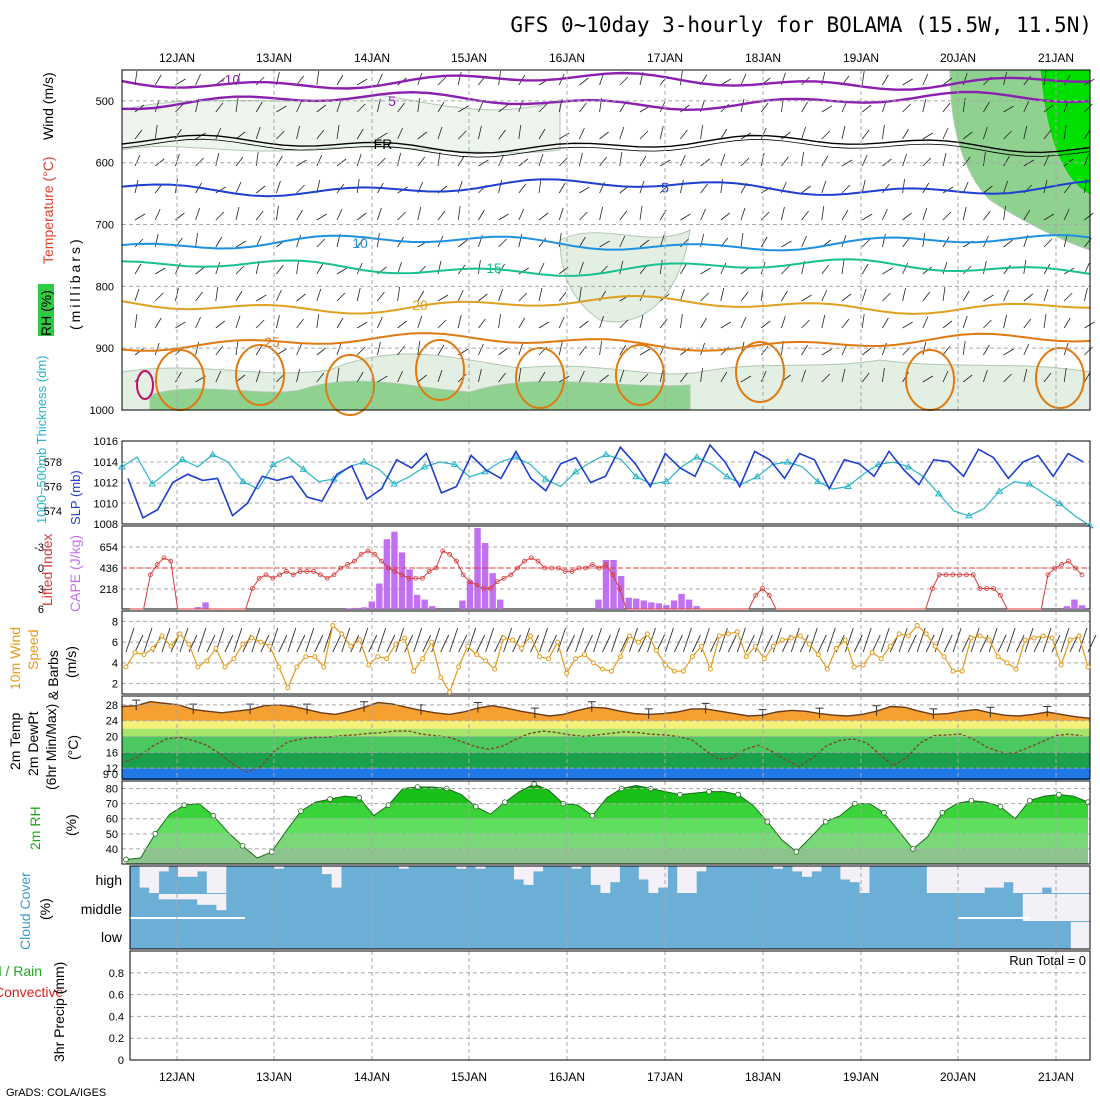  I want to click on pressure-tick-label: 900, so click(105, 349).